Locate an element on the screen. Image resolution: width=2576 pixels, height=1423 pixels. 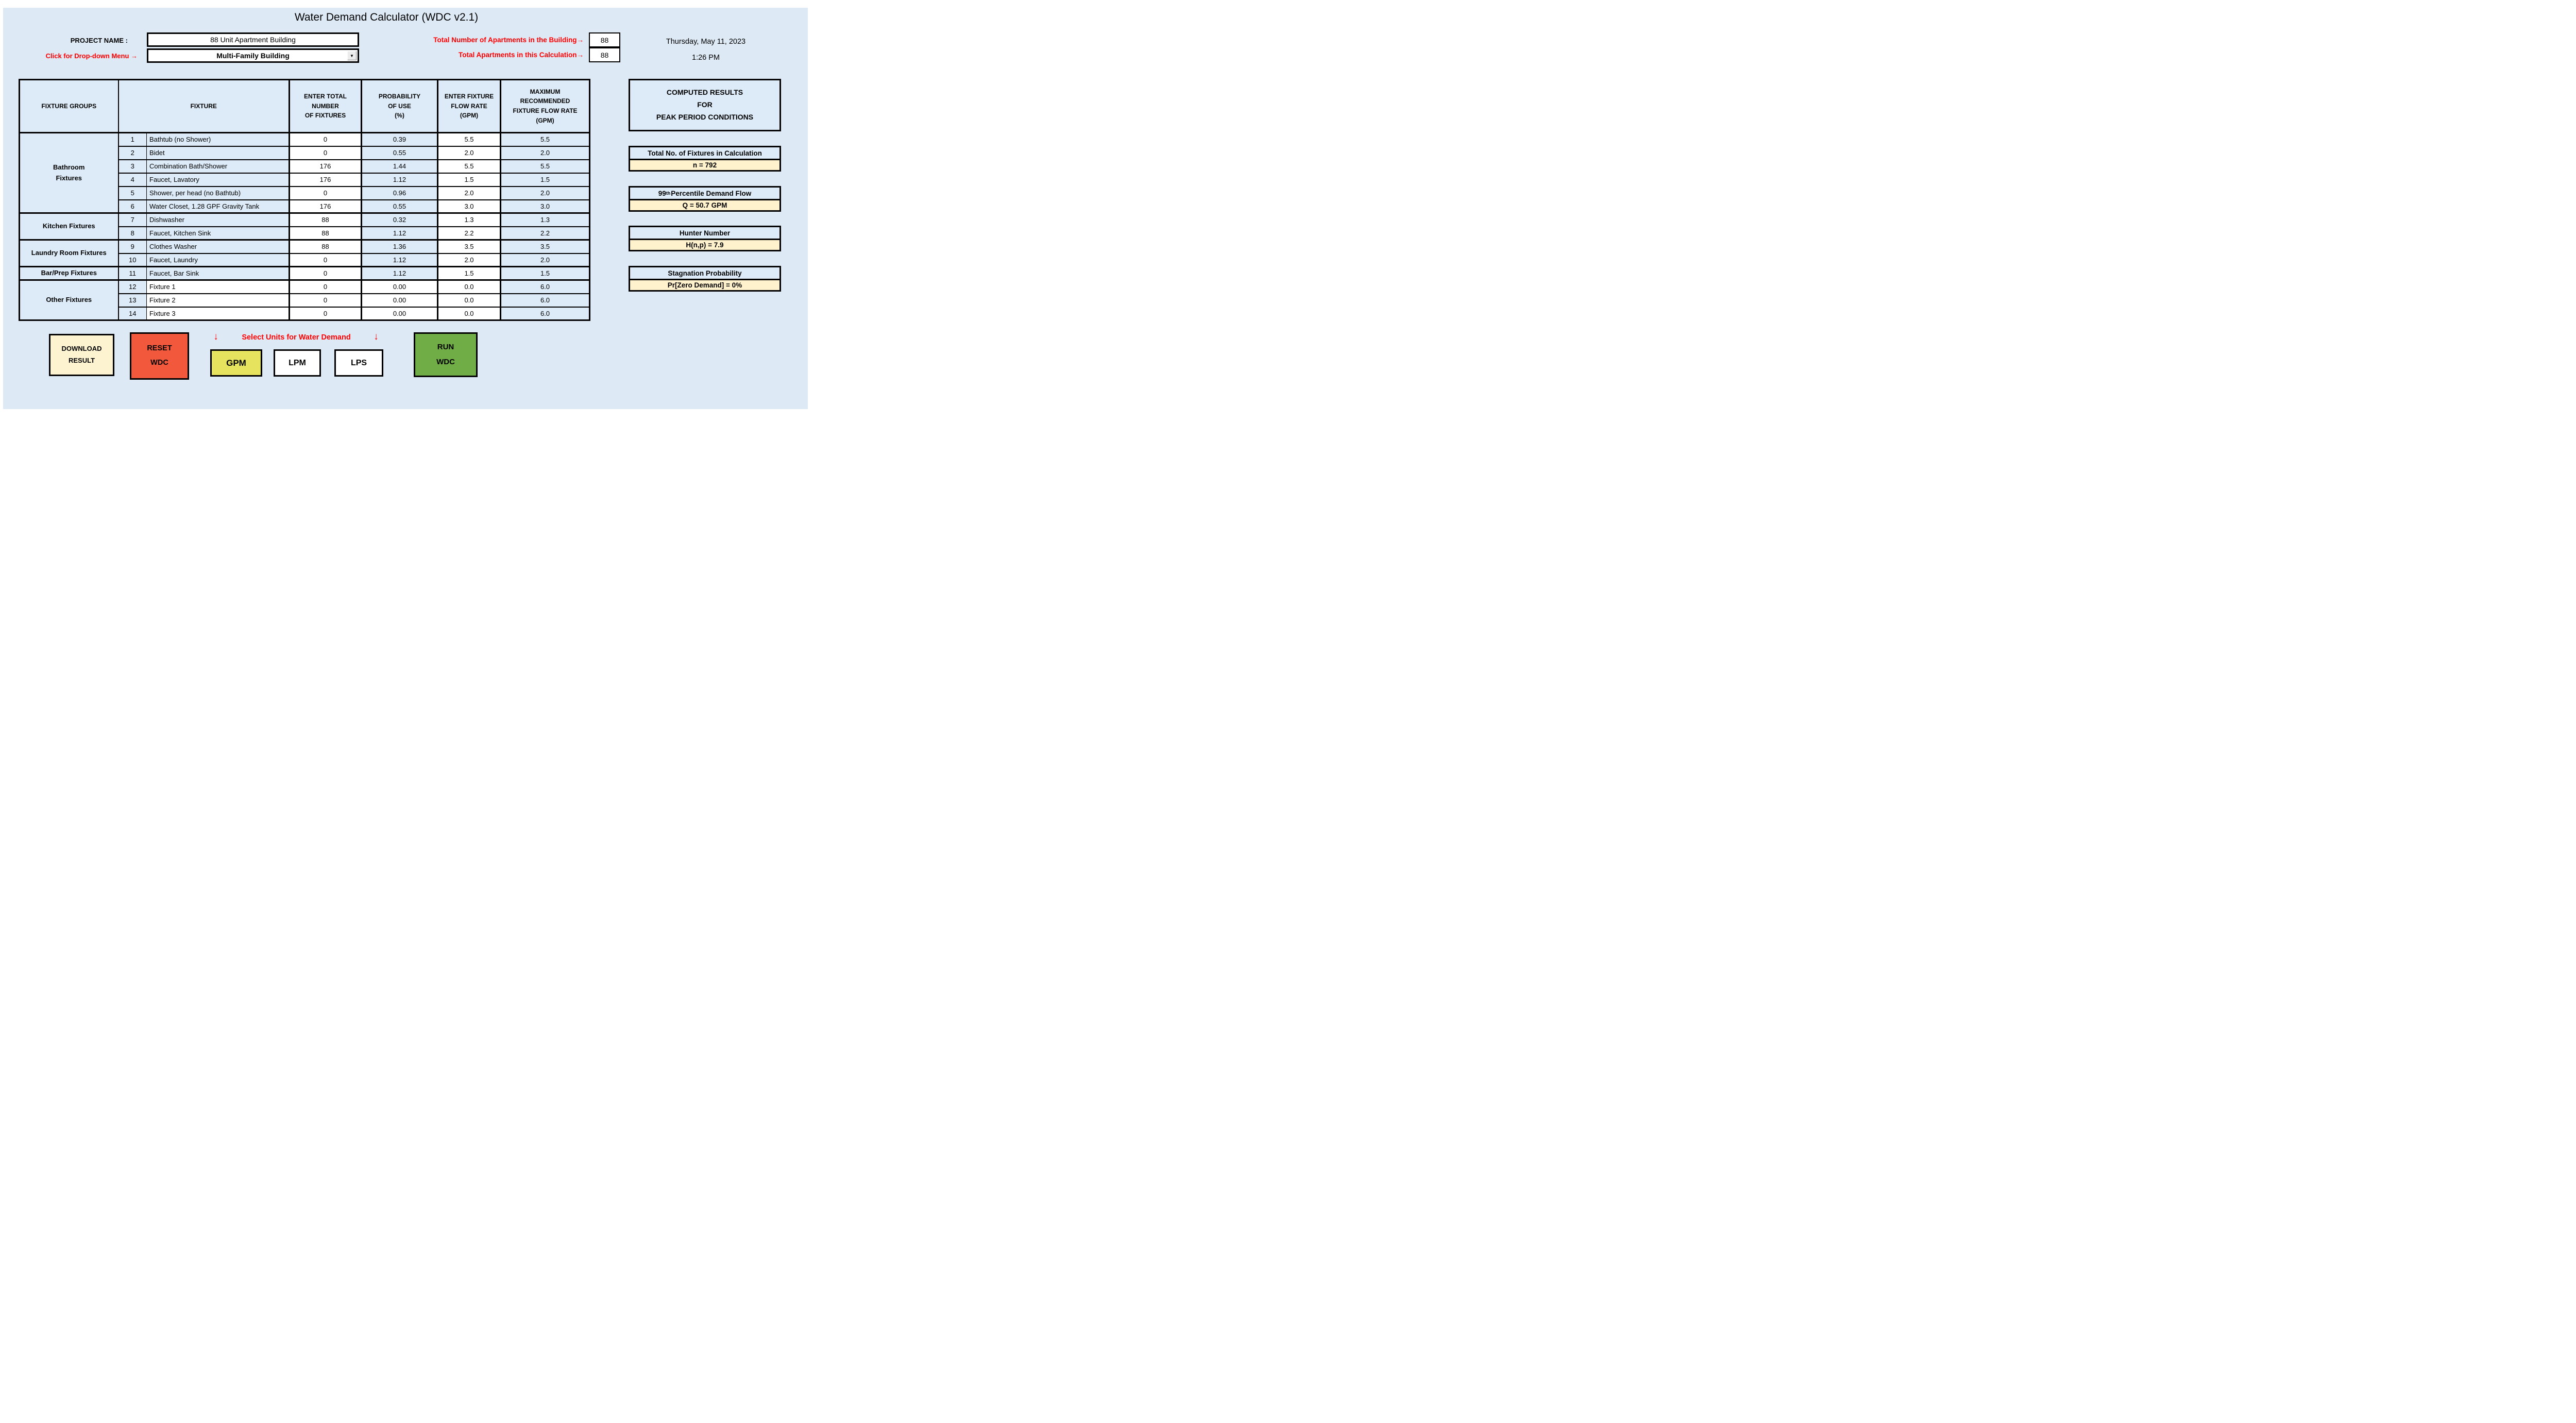
table-row: 13 Fixture 2 0 0.00 0.0 6.0 is located at coordinates (305, 300).